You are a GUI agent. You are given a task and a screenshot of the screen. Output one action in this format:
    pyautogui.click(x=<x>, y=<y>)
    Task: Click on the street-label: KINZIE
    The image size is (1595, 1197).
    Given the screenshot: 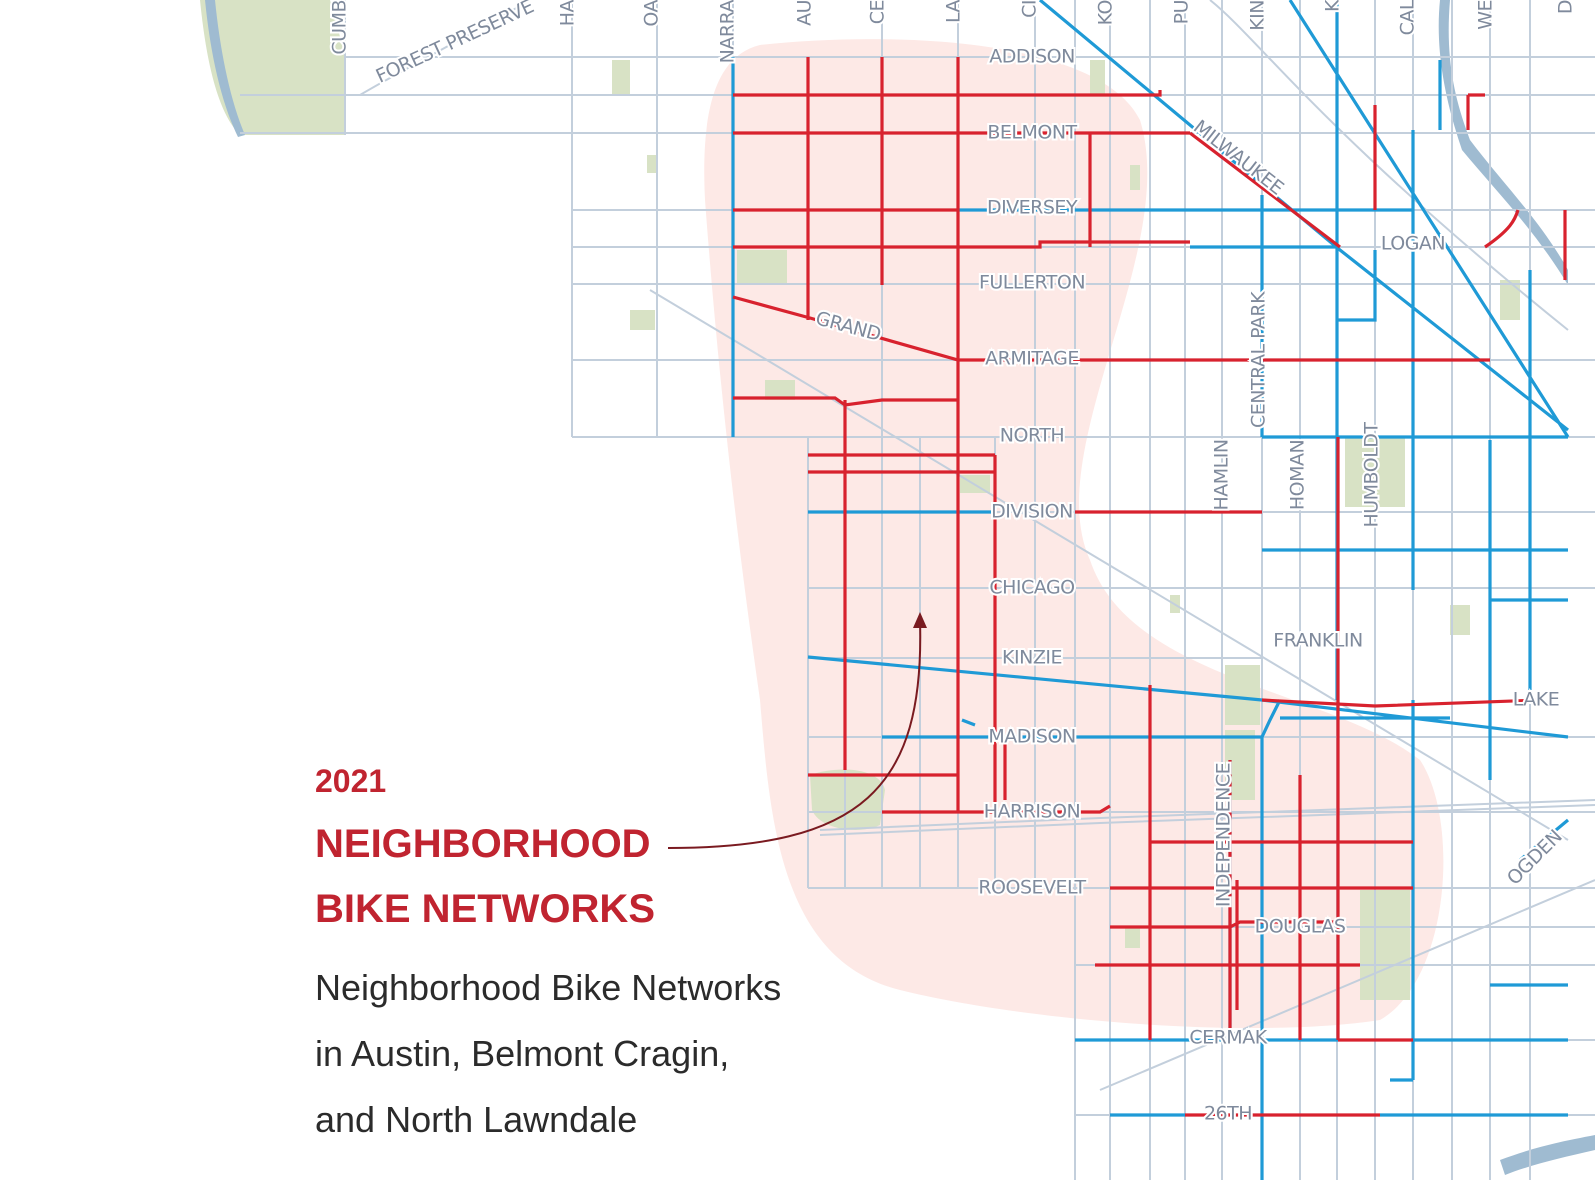 What is the action you would take?
    pyautogui.click(x=1032, y=658)
    